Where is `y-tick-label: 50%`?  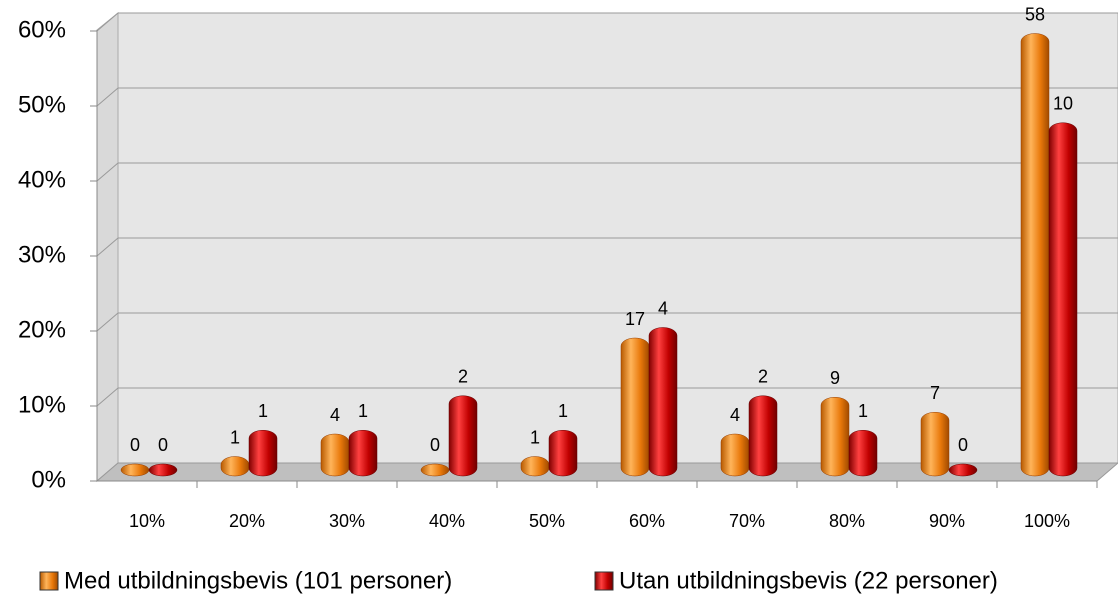
y-tick-label: 50% is located at coordinates (42, 104).